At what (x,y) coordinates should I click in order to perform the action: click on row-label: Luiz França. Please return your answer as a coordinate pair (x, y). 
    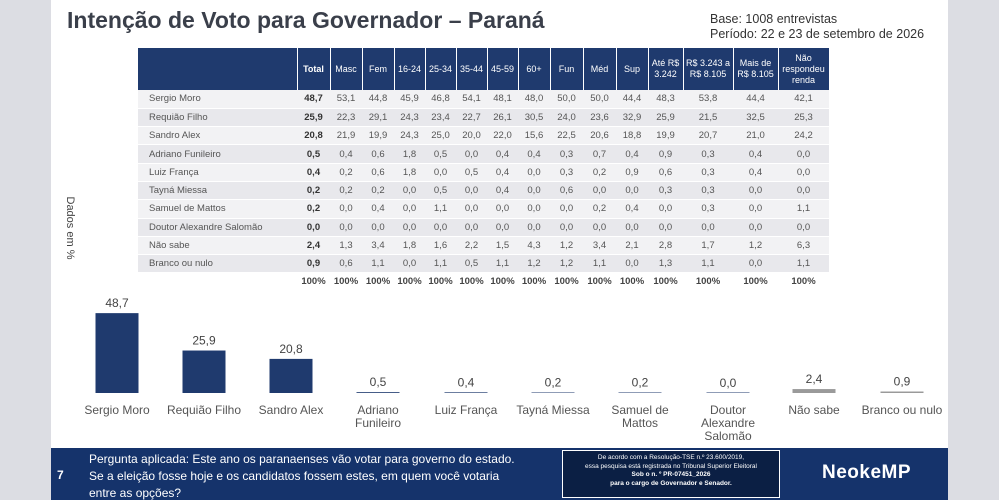
    Looking at the image, I should click on (217, 172).